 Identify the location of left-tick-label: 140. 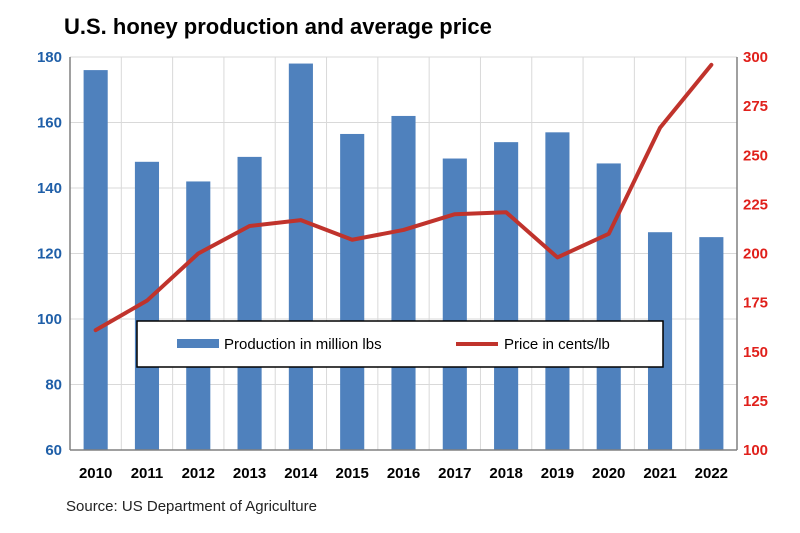
(49, 188).